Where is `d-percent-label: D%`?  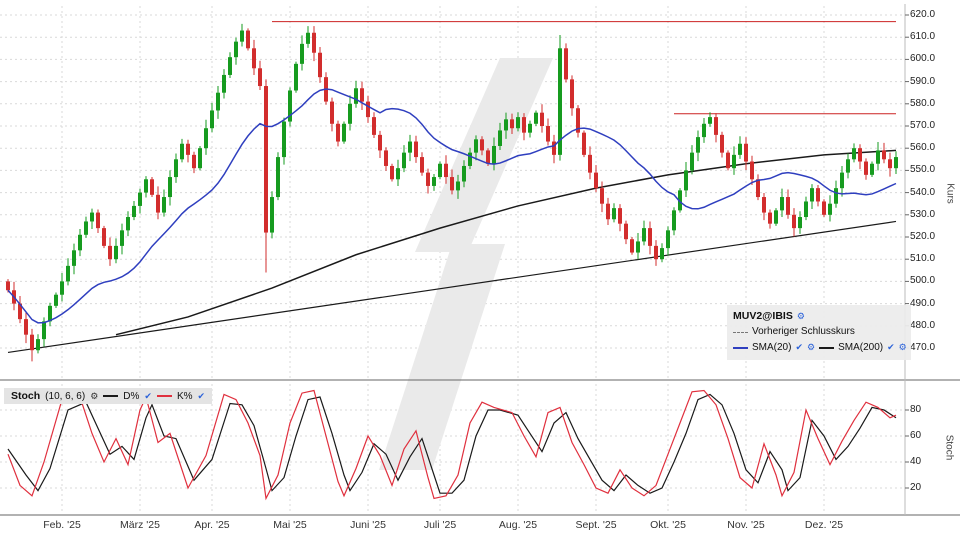 d-percent-label: D% is located at coordinates (131, 396).